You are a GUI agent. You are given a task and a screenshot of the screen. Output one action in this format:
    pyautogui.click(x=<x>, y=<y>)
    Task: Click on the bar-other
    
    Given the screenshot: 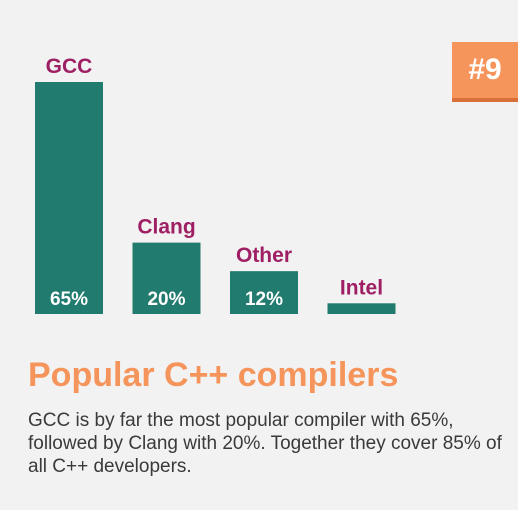 What is the action you would take?
    pyautogui.click(x=264, y=292)
    